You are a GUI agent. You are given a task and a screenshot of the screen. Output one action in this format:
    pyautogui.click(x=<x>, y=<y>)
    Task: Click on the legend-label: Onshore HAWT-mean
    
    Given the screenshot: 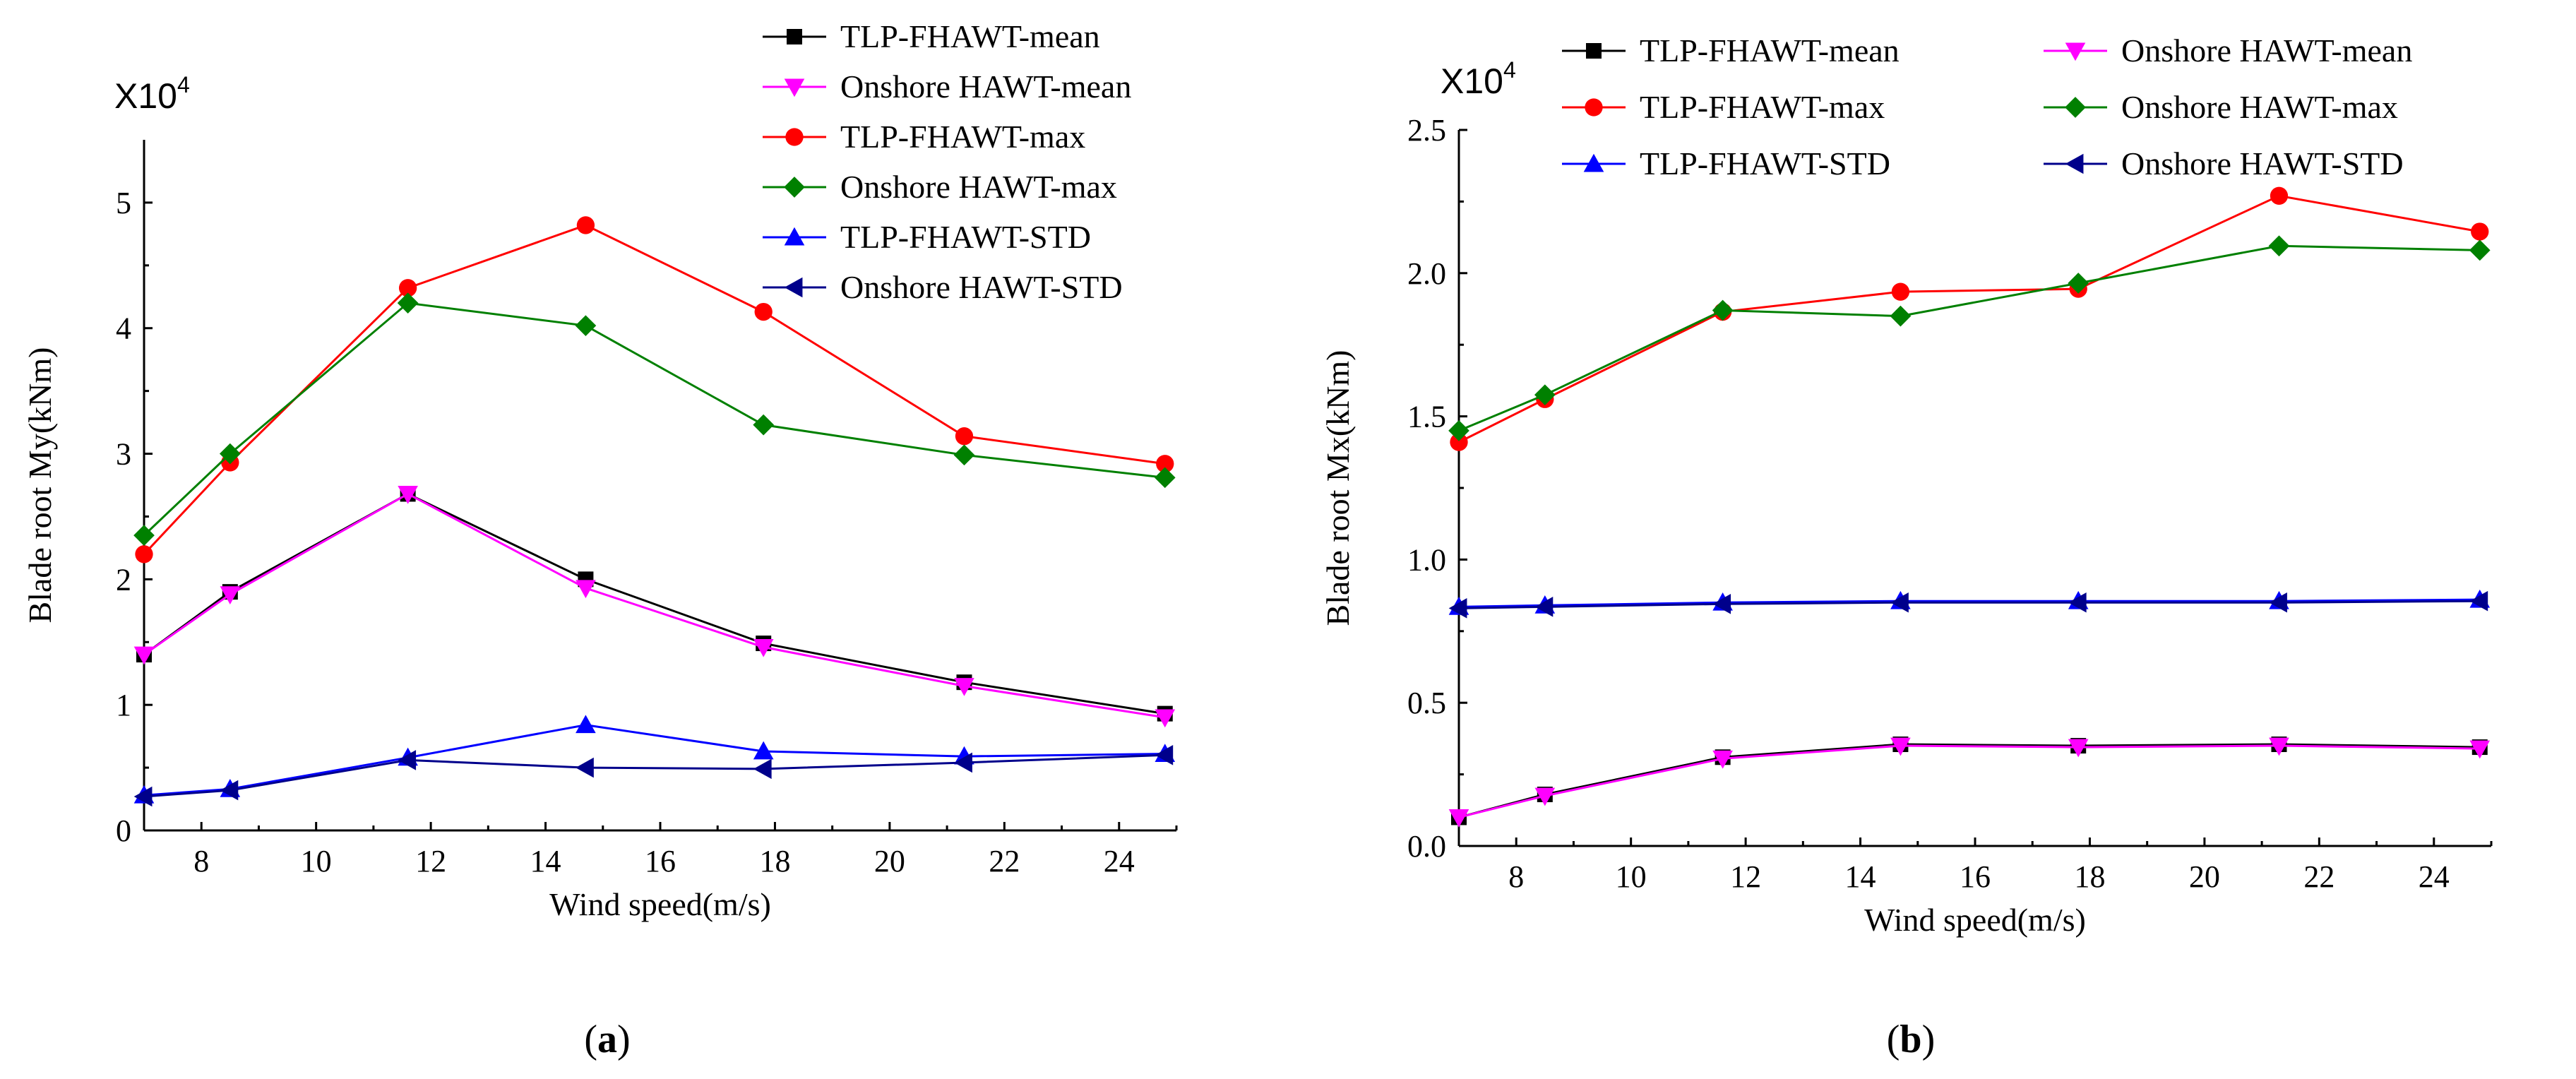 What is the action you would take?
    pyautogui.click(x=985, y=86)
    